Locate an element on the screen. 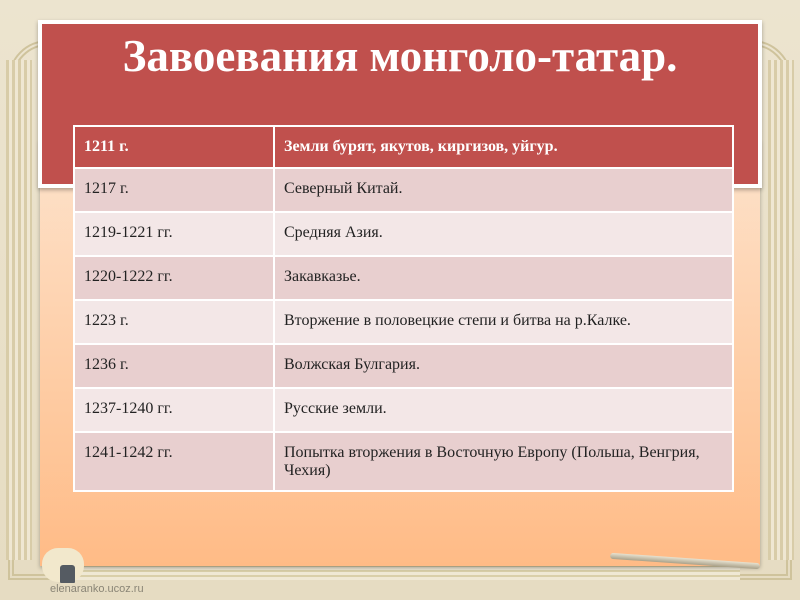 The image size is (800, 600). event-cell: Волжская Булгария. is located at coordinates (503, 366).